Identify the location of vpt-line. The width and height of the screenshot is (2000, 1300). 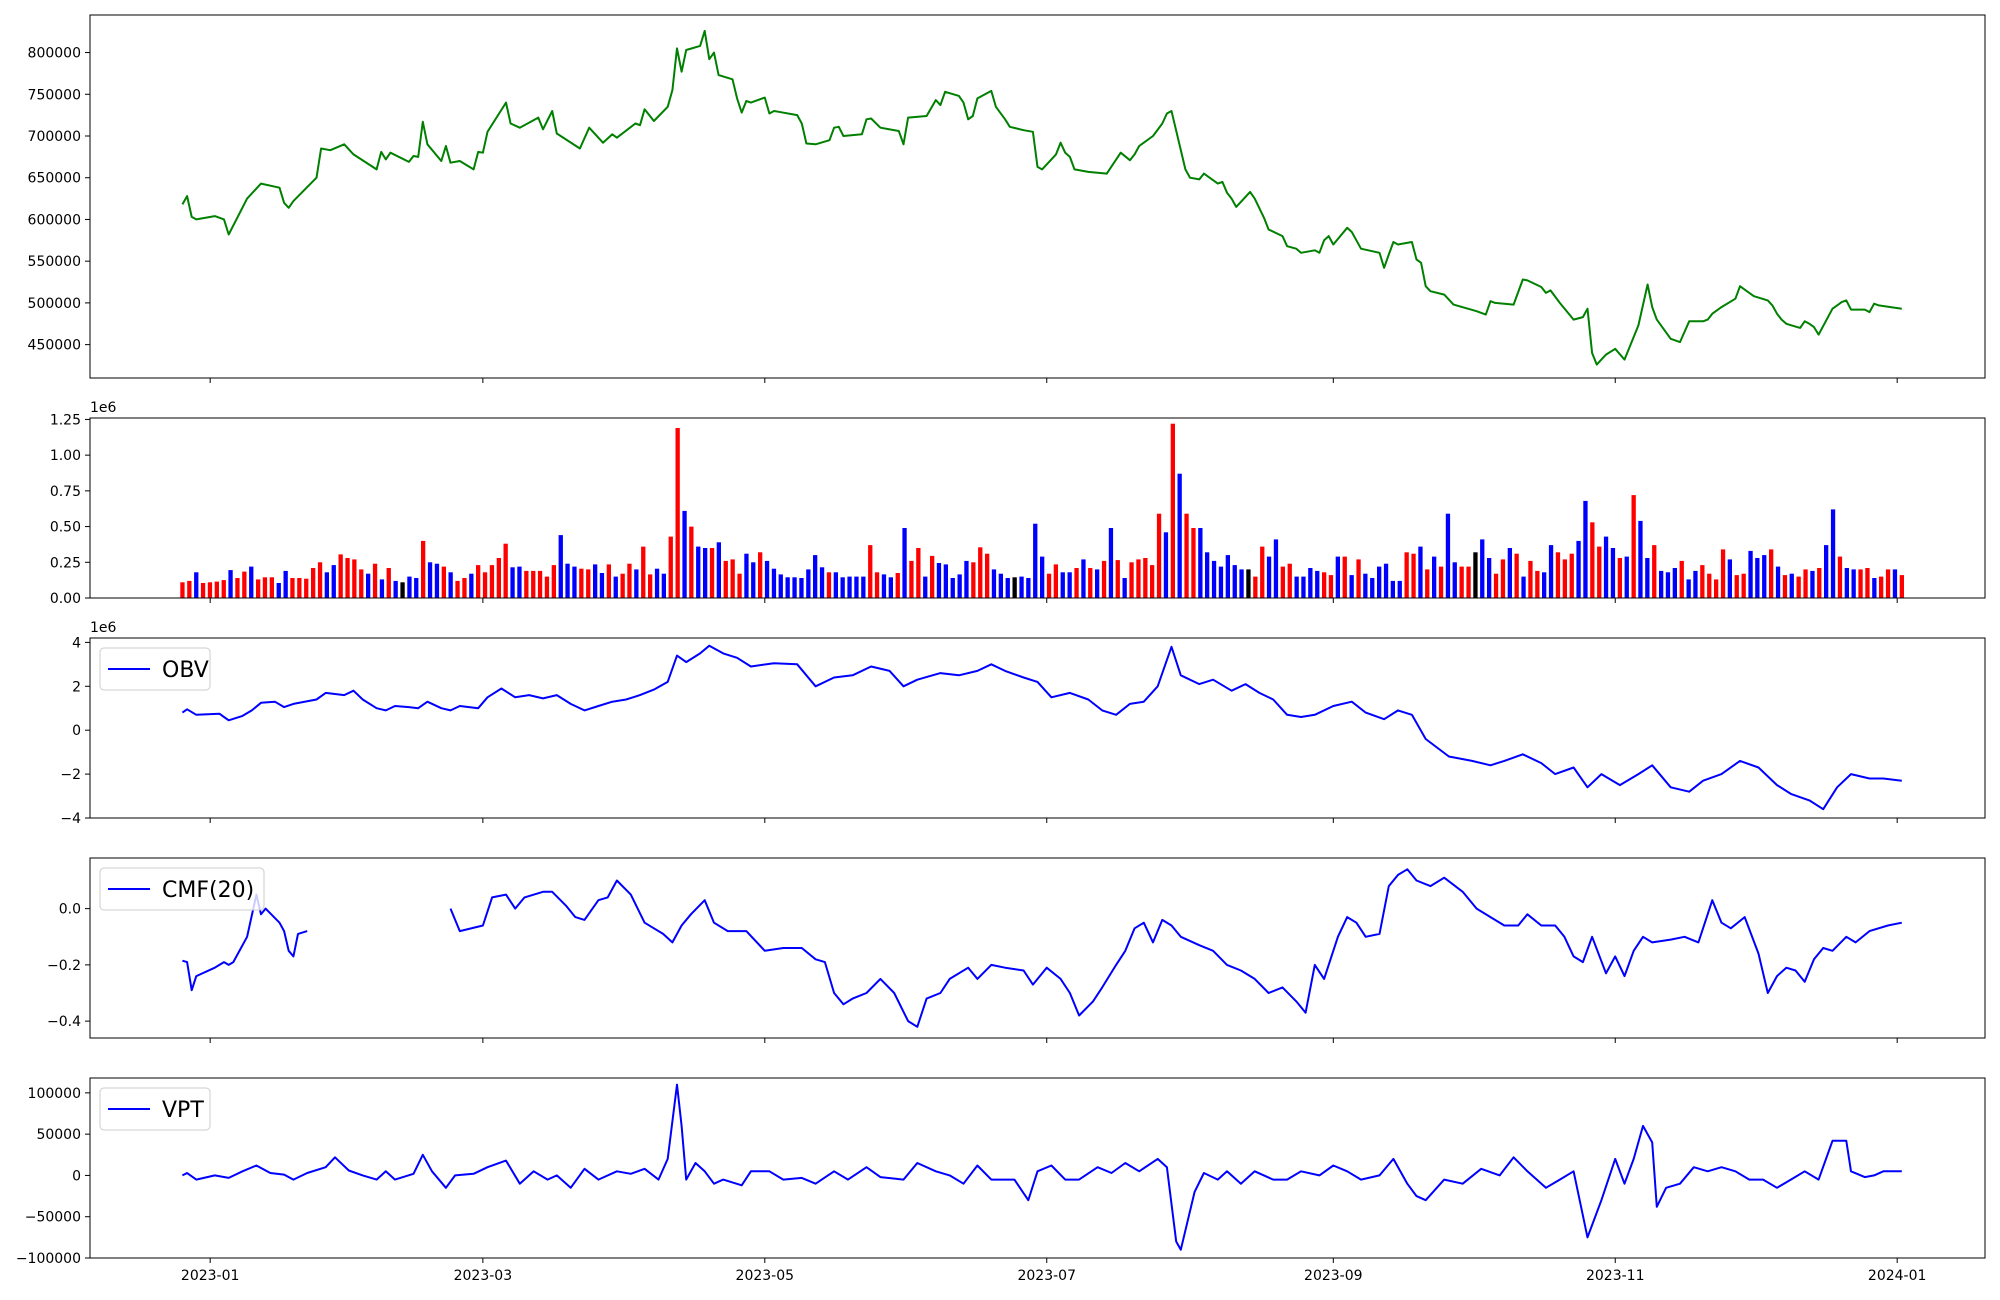
(1041, 1167).